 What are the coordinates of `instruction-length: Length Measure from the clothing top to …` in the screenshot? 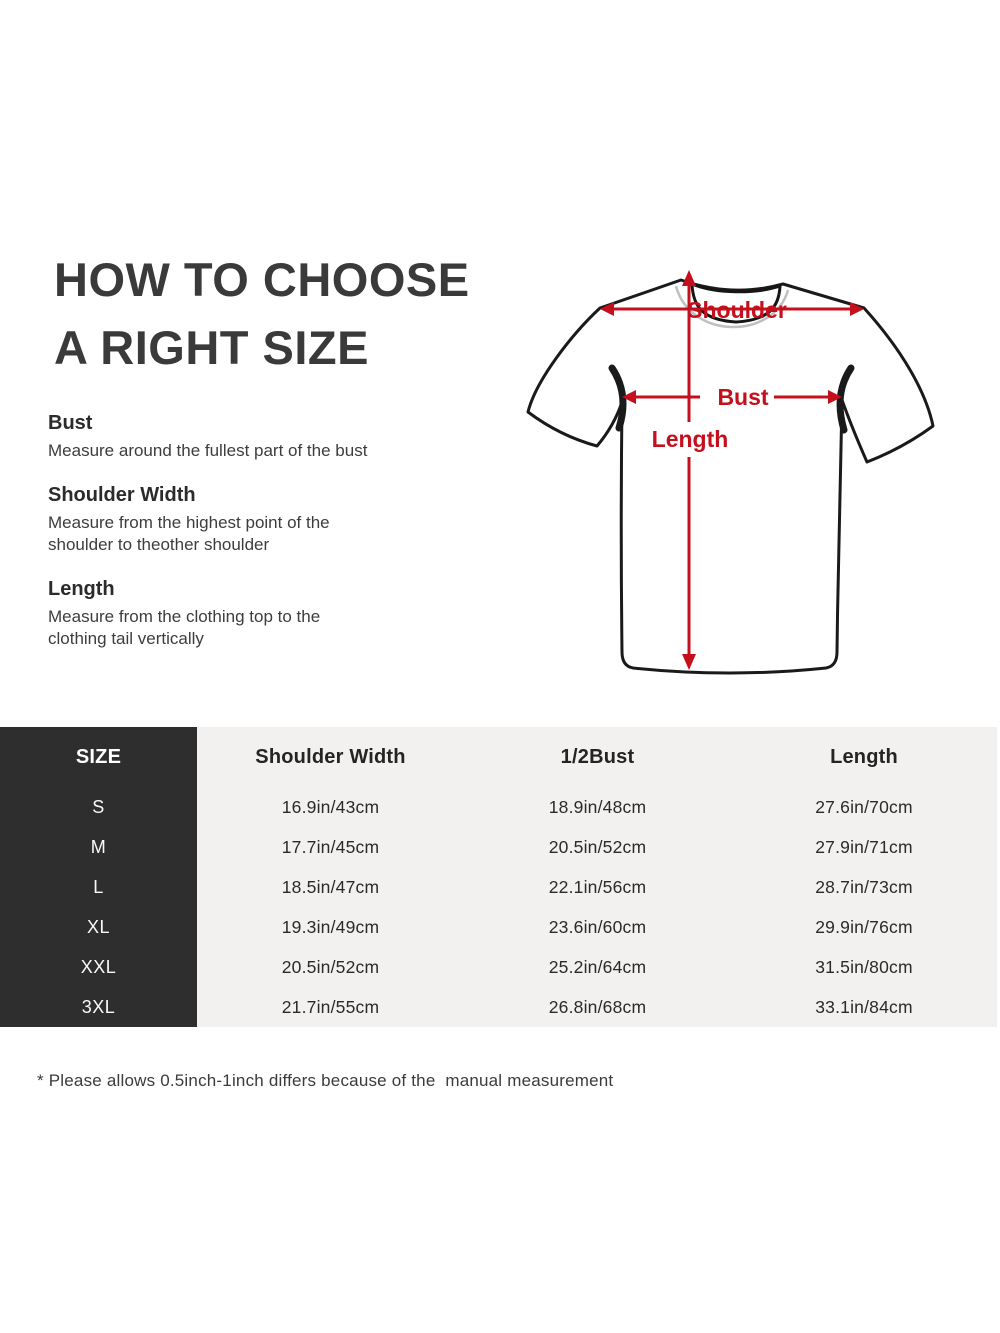 It's located at (263, 614).